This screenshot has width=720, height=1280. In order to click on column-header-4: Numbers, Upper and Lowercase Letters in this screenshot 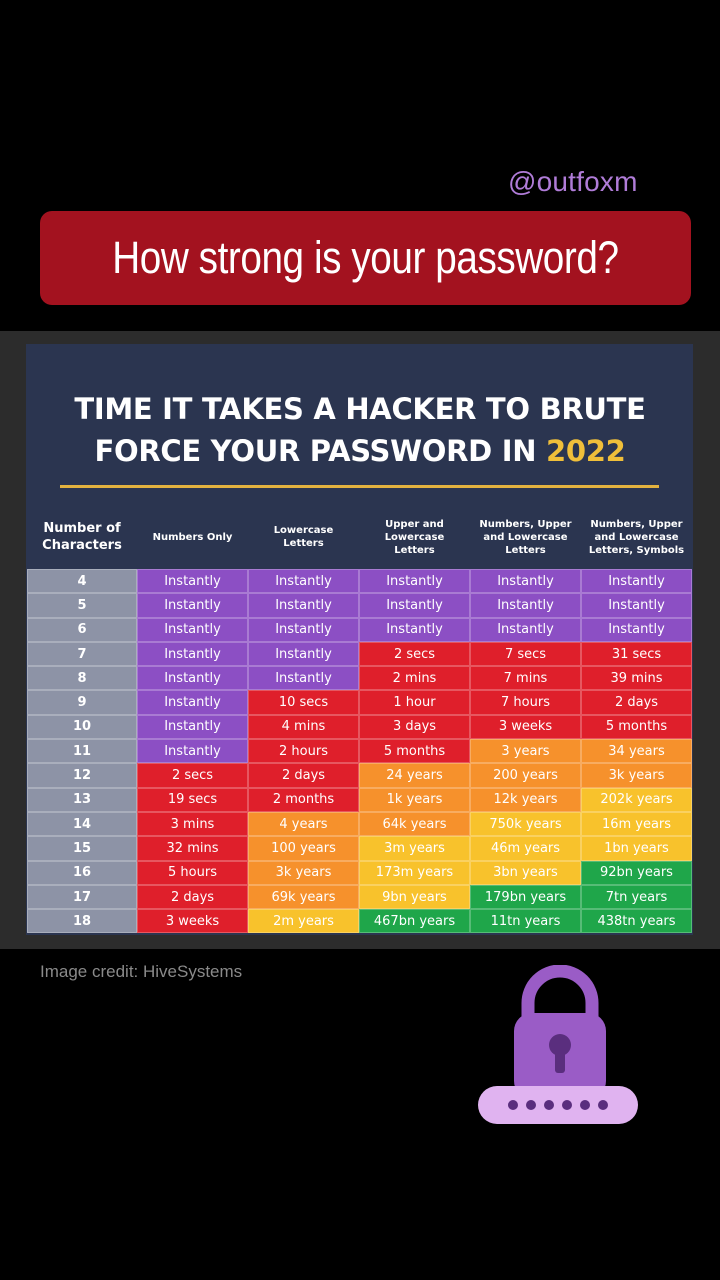, I will do `click(525, 537)`.